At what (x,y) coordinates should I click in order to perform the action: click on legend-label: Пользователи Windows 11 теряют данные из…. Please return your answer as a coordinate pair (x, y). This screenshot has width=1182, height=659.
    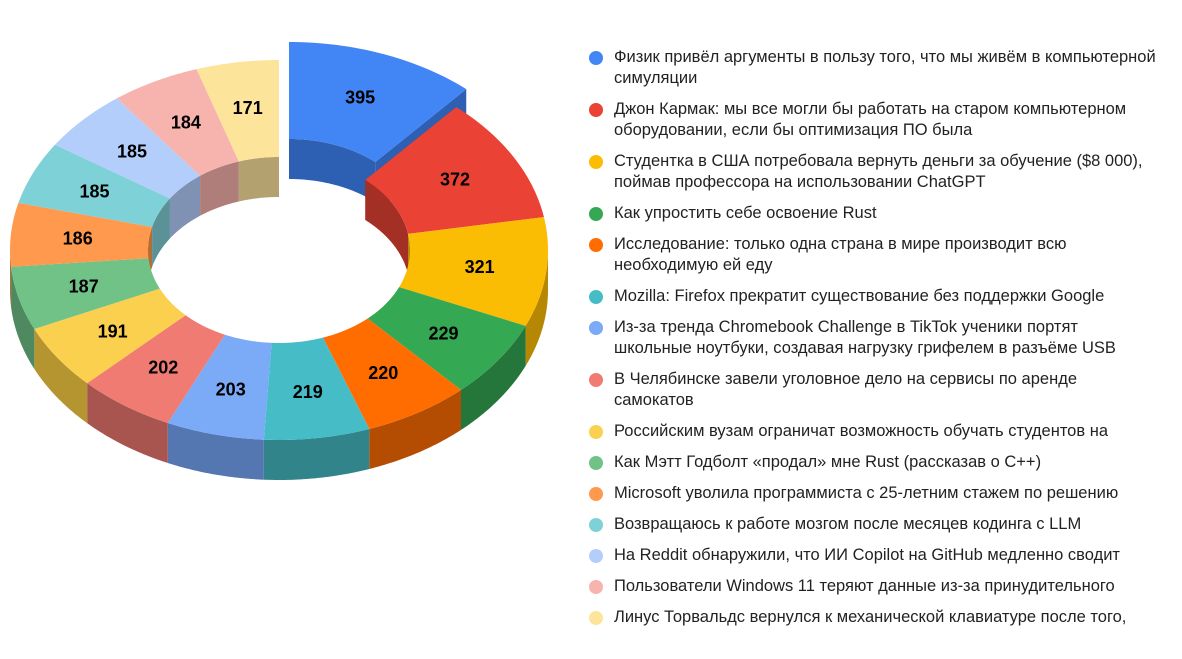
    Looking at the image, I should click on (864, 586).